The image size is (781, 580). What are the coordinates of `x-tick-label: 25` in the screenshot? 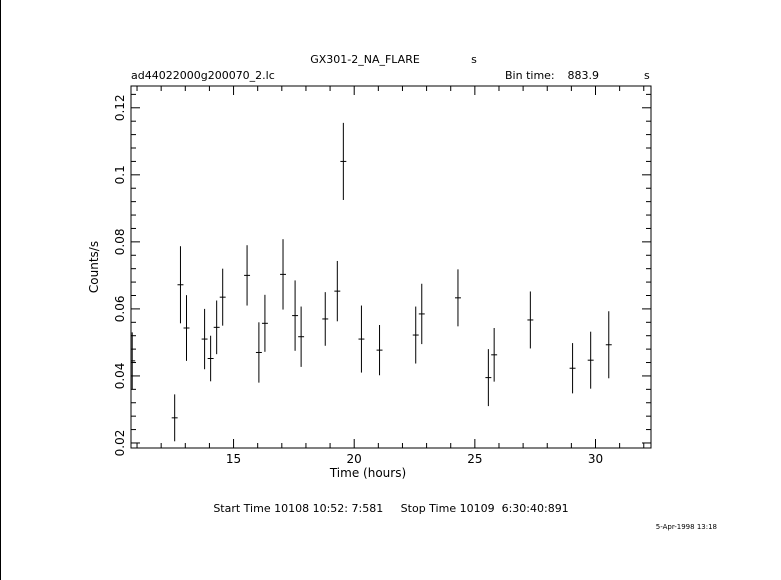 It's located at (474, 459).